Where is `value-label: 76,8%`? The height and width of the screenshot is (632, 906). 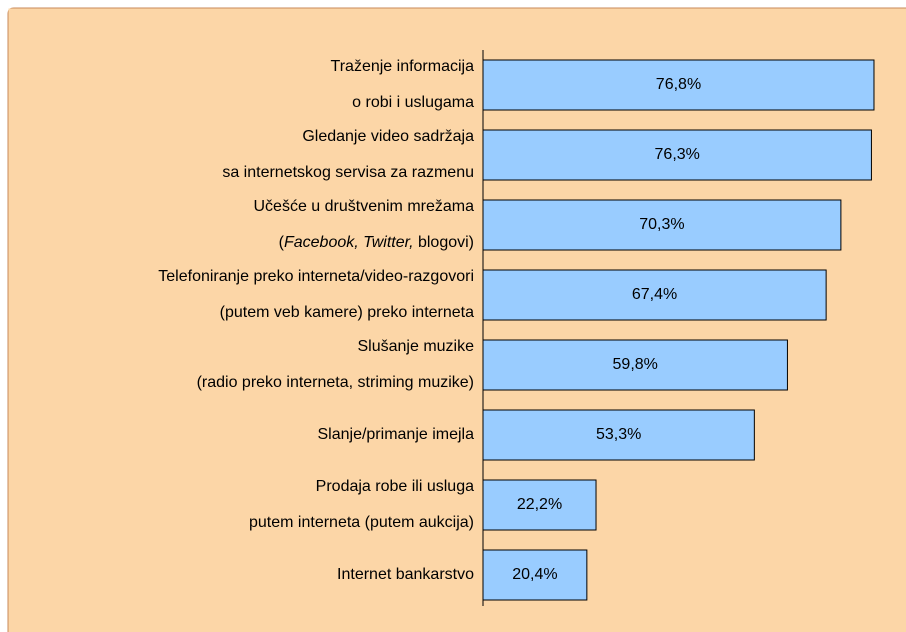 value-label: 76,8% is located at coordinates (678, 84).